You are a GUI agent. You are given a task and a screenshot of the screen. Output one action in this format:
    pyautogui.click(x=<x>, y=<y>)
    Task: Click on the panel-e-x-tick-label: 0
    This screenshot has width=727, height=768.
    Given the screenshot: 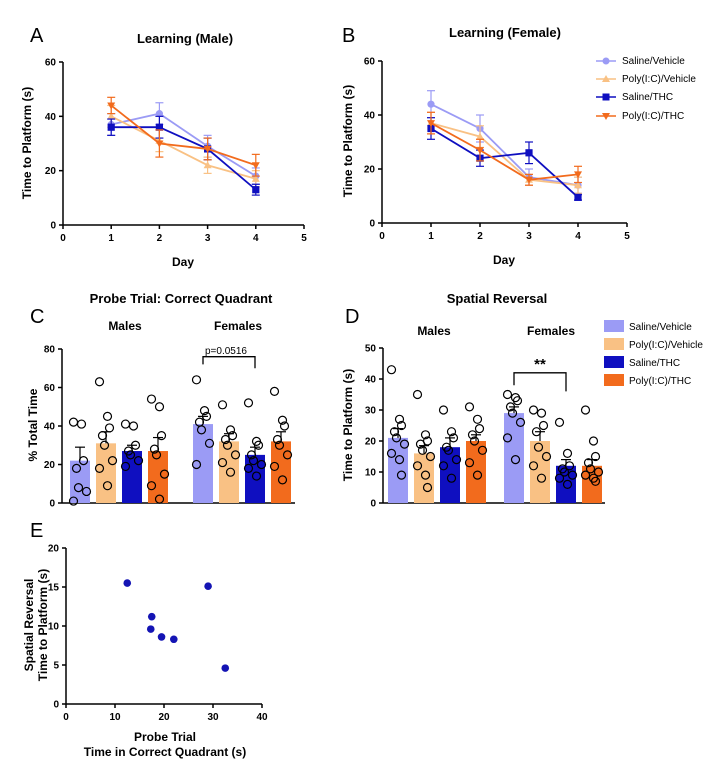 What is the action you would take?
    pyautogui.click(x=66, y=717)
    